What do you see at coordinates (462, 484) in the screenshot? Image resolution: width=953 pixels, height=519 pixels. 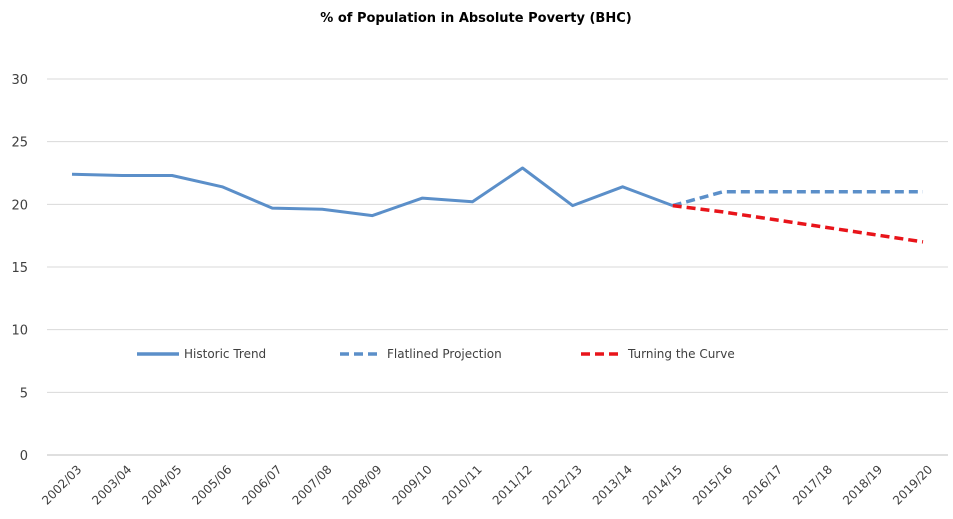 I see `x-tick-label: 2010/11` at bounding box center [462, 484].